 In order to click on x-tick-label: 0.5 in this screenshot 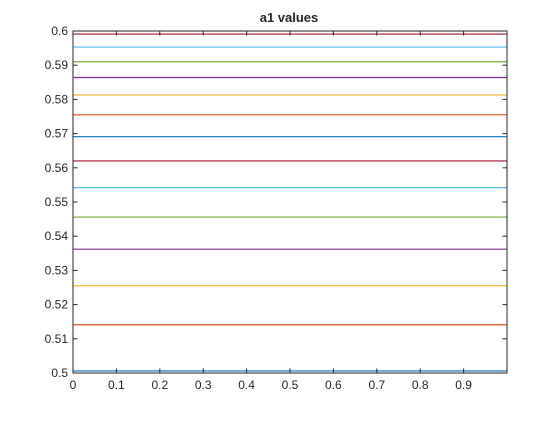, I will do `click(290, 385)`.